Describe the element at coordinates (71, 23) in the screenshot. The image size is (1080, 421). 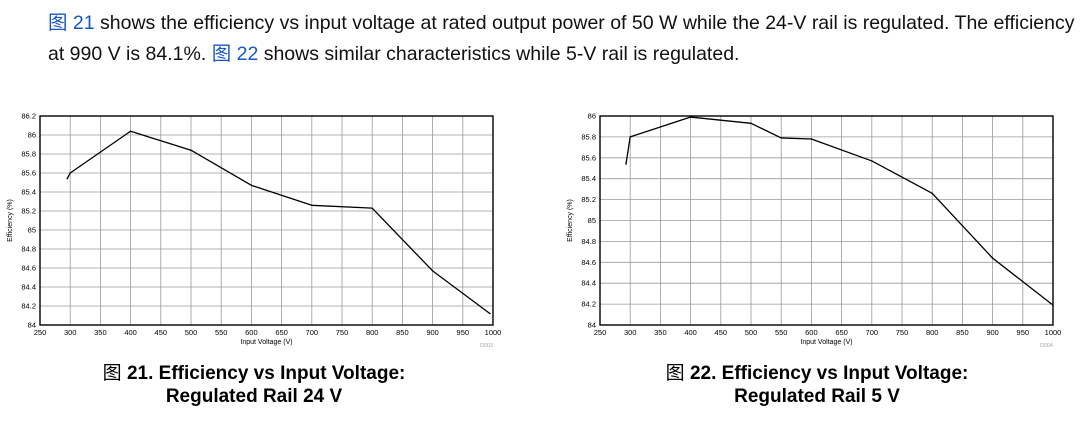
I see `figure-21-link: 图 21` at that location.